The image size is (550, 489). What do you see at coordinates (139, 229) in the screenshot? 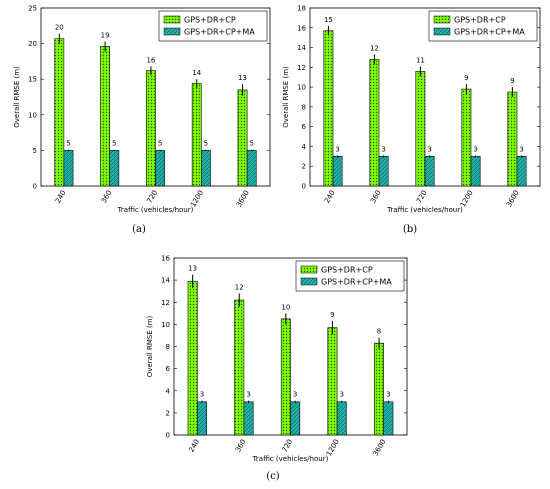
I see `panel-caption: (a)` at bounding box center [139, 229].